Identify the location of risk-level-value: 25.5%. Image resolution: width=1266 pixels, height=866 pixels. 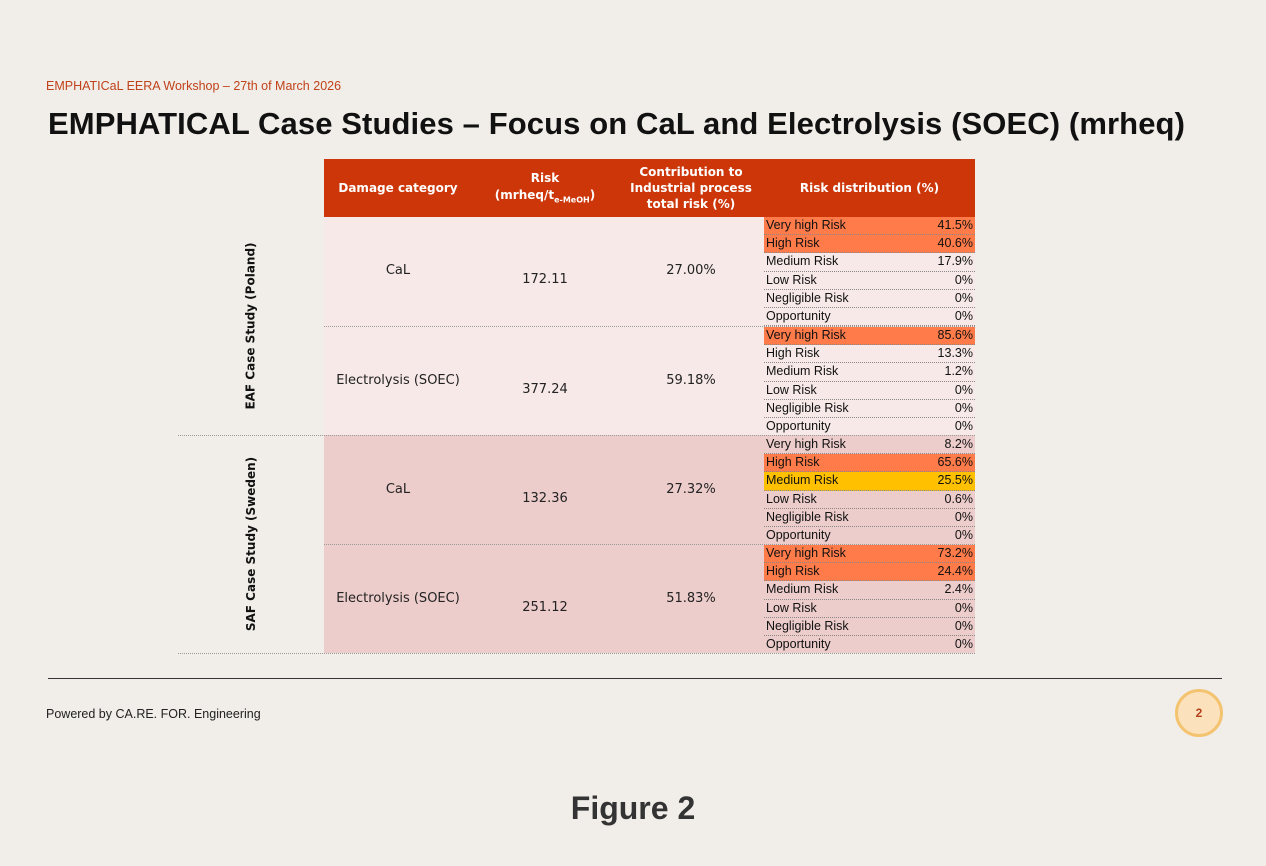
(955, 480).